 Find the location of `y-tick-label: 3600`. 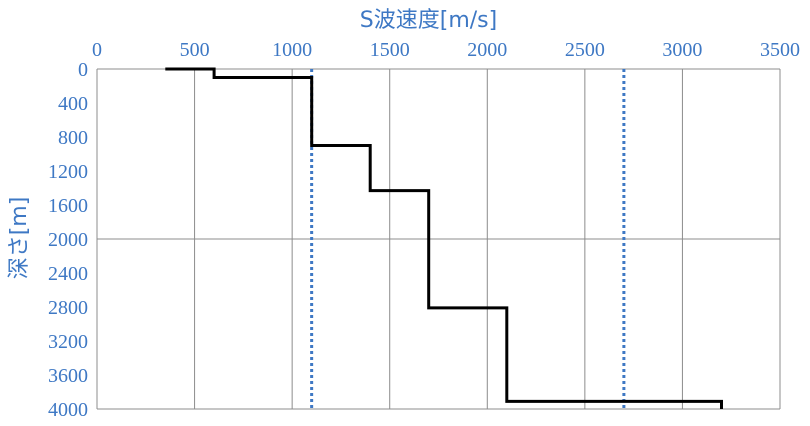

y-tick-label: 3600 is located at coordinates (68, 376).